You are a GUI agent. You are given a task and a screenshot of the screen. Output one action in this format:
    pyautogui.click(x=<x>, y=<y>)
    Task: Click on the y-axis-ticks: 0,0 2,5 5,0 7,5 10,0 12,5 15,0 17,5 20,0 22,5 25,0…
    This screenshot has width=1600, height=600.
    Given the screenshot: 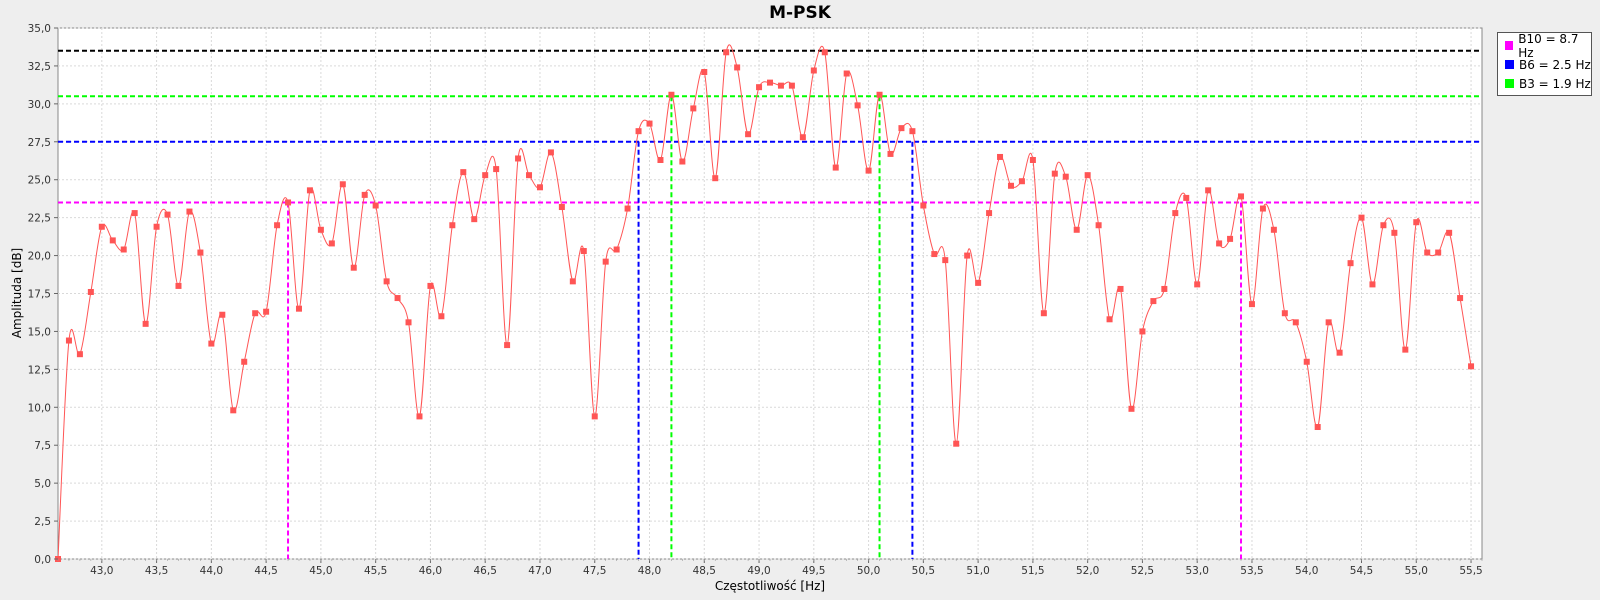 What is the action you would take?
    pyautogui.click(x=43, y=294)
    